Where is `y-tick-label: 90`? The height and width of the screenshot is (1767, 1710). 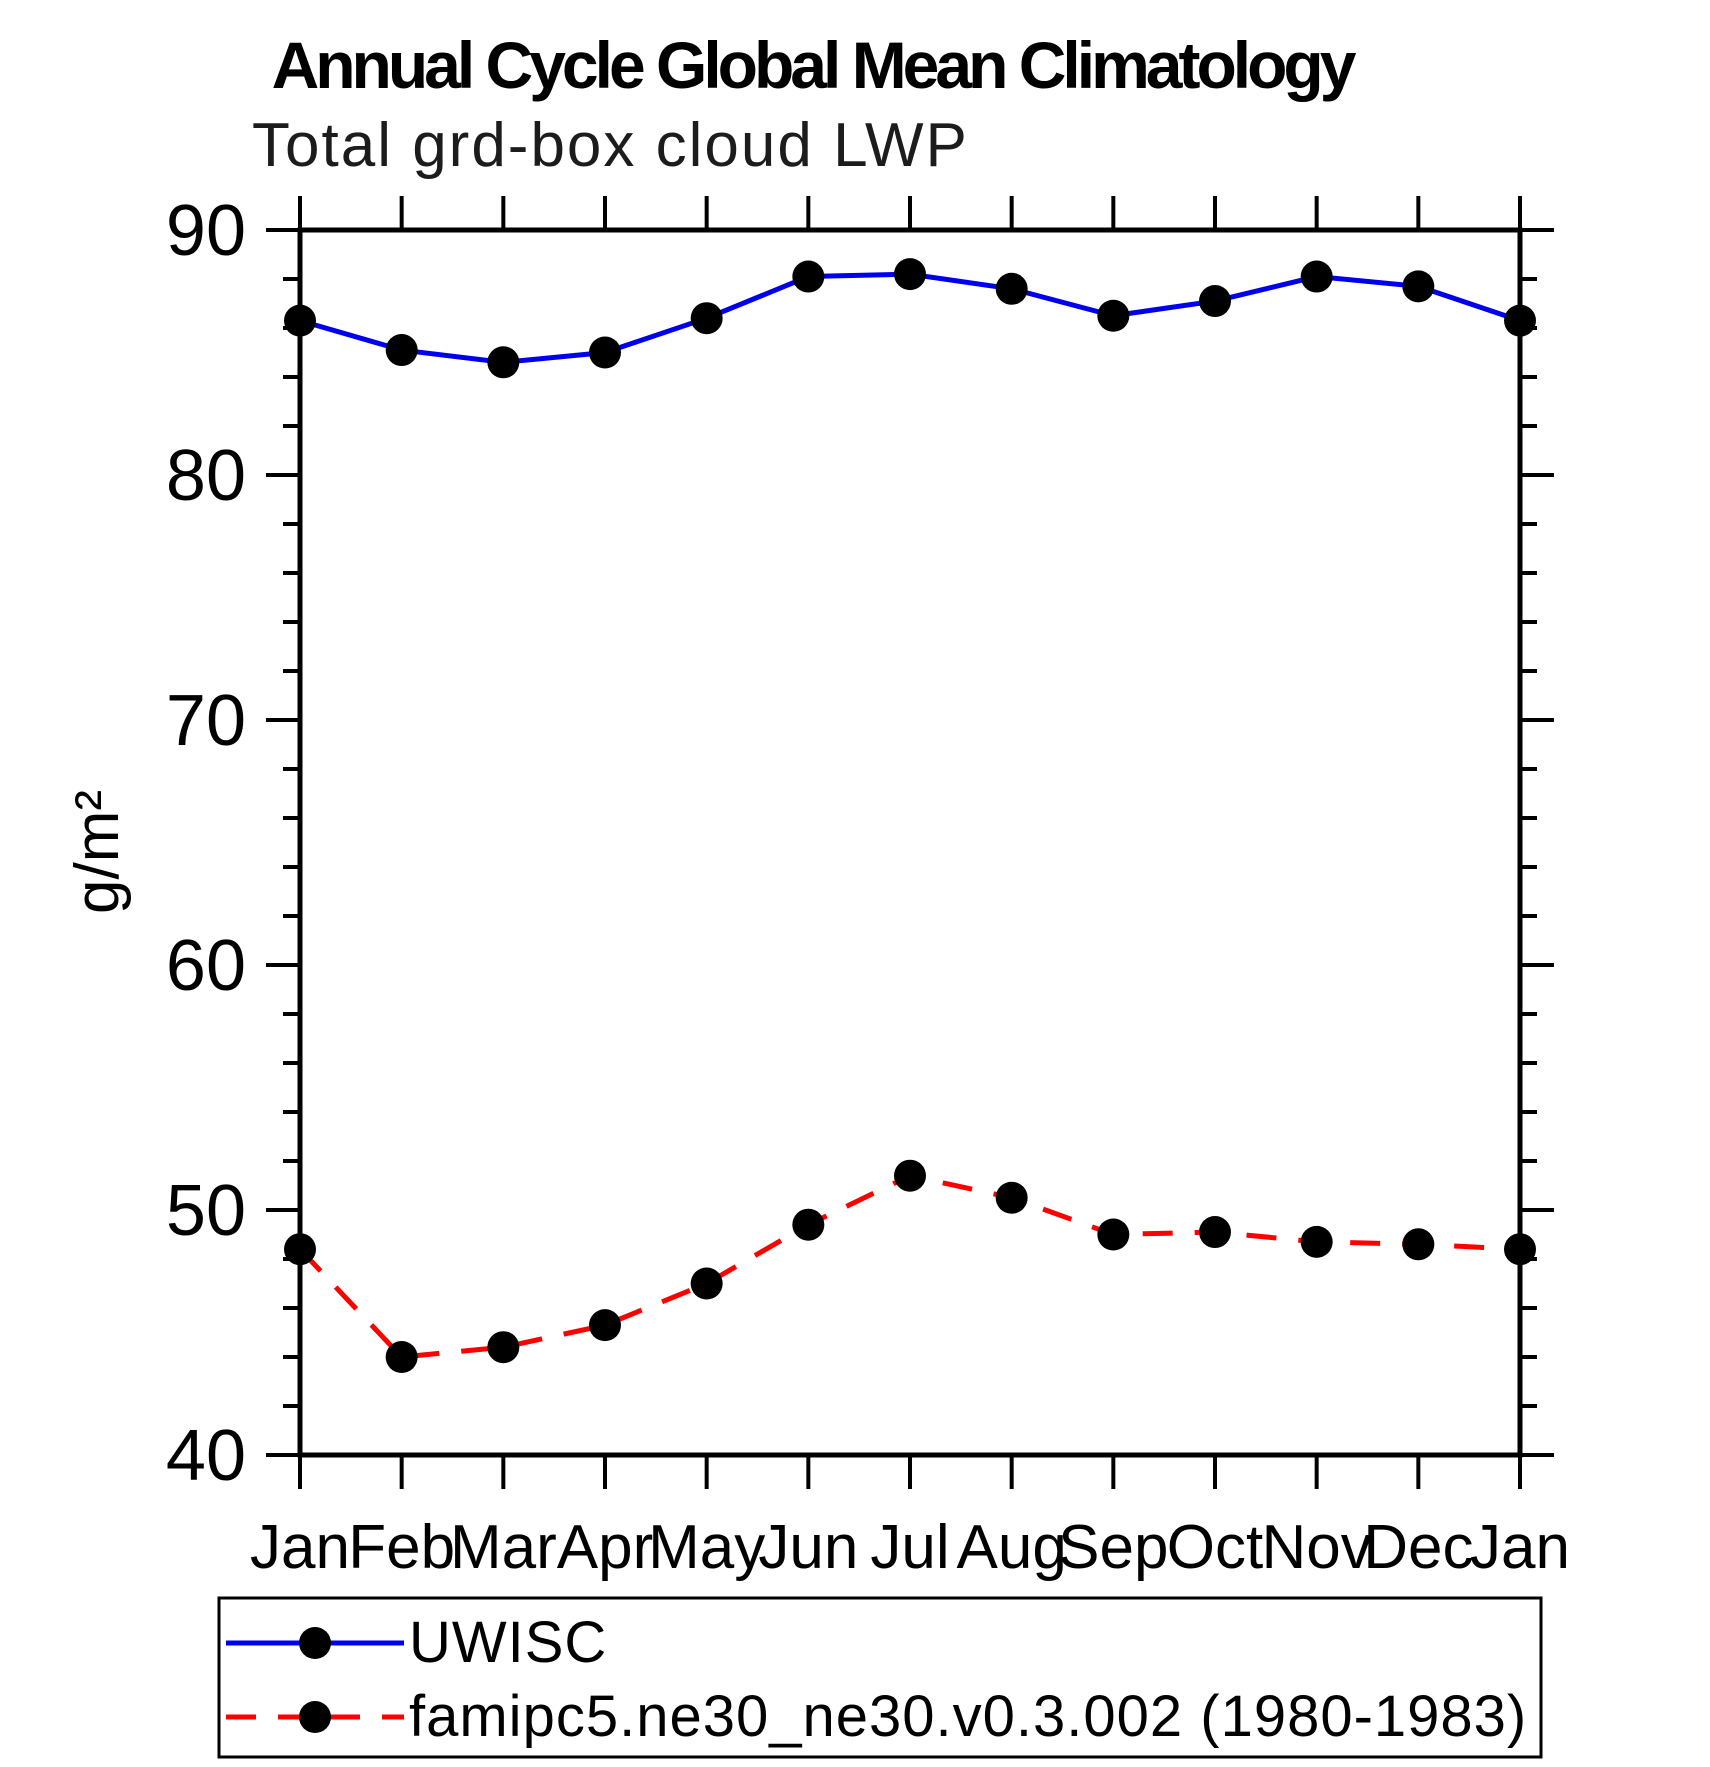
y-tick-label: 90 is located at coordinates (206, 231).